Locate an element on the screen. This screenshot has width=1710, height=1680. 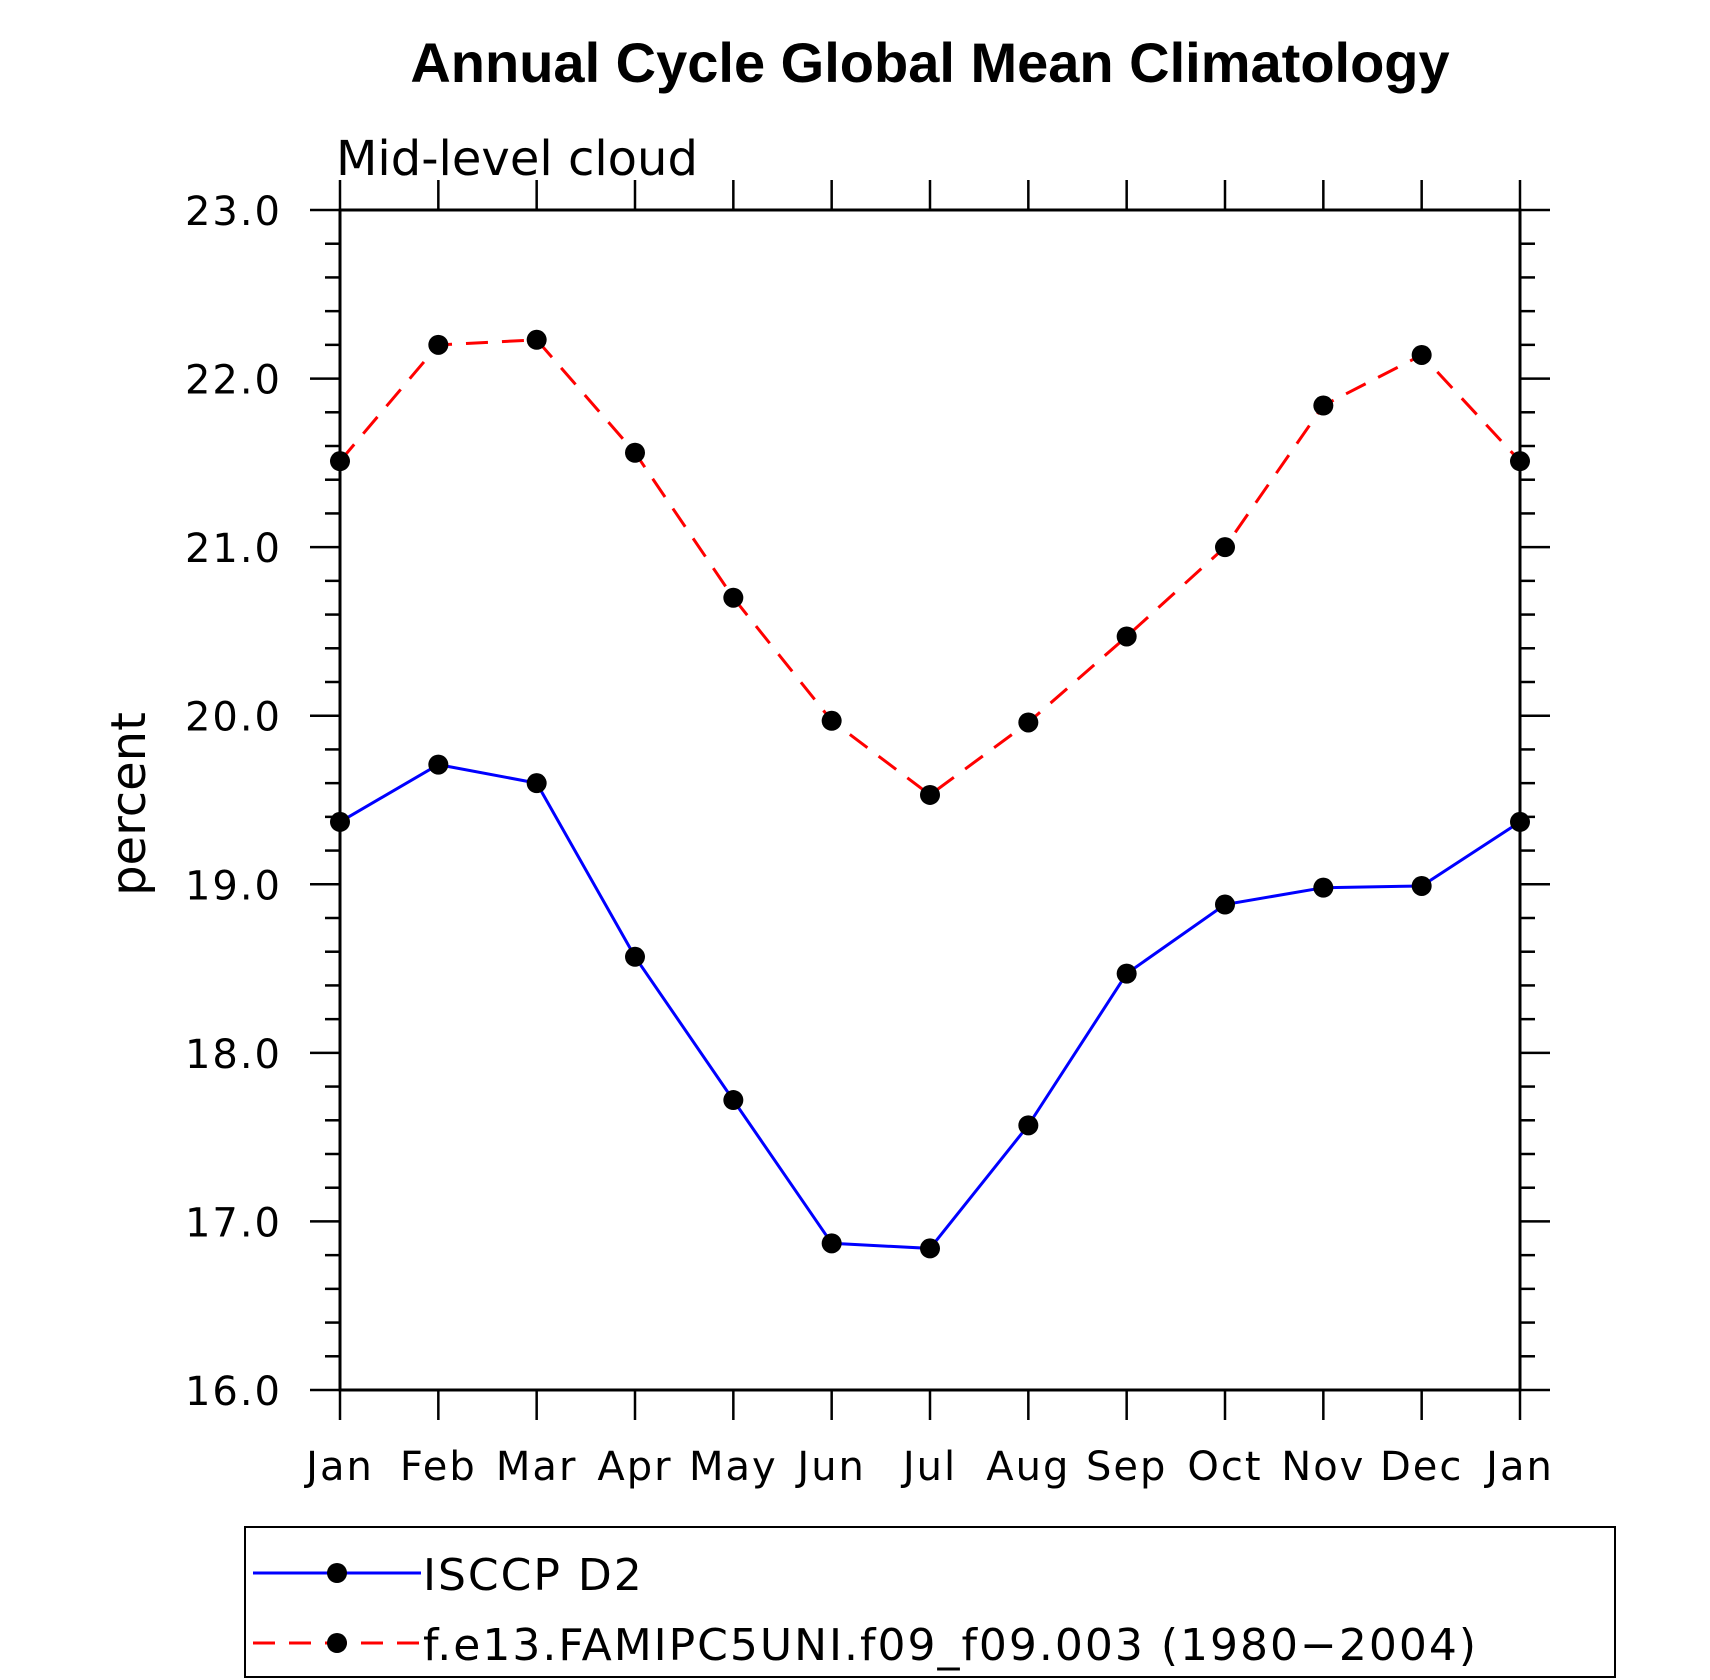
x-tick-label: Oct is located at coordinates (1224, 1467).